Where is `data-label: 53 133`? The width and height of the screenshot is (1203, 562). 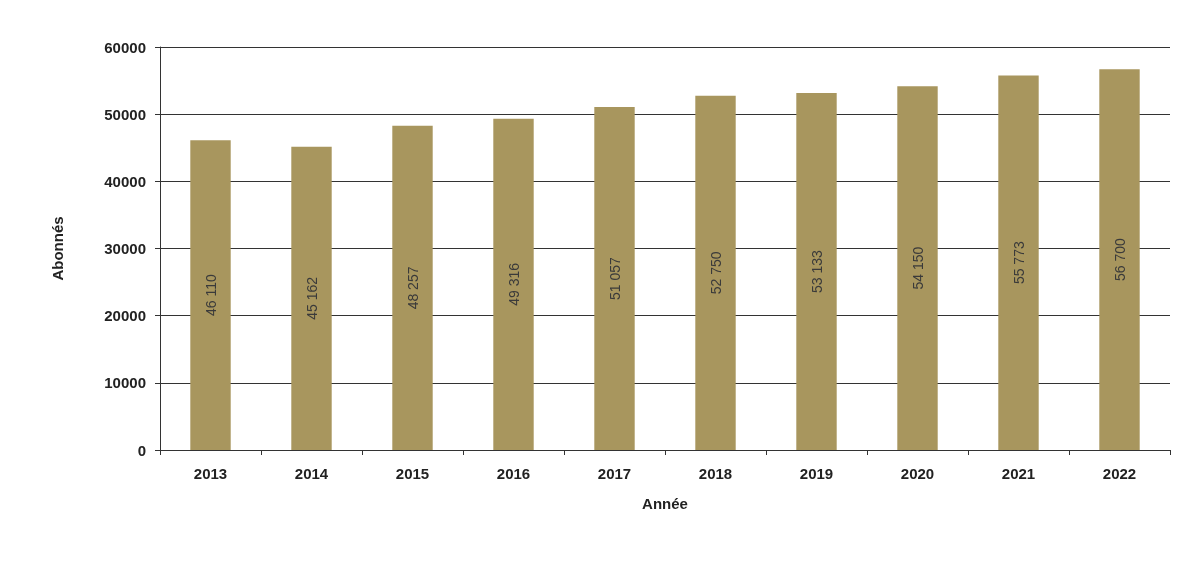
data-label: 53 133 is located at coordinates (816, 271).